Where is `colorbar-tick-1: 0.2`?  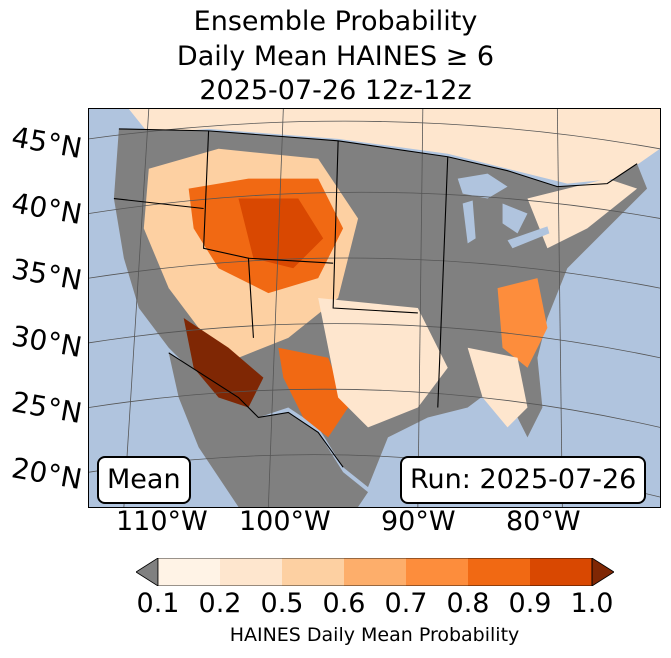 colorbar-tick-1: 0.2 is located at coordinates (220, 603).